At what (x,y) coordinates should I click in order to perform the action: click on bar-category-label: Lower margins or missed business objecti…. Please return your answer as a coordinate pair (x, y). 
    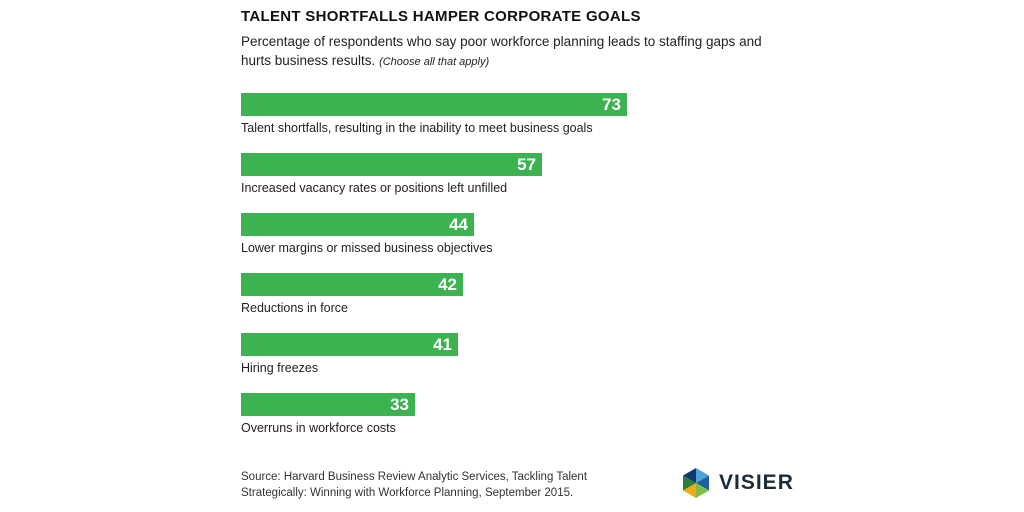
    Looking at the image, I should click on (367, 248).